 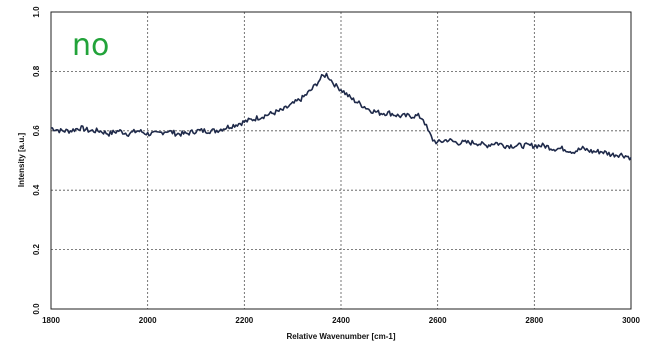 What do you see at coordinates (36, 309) in the screenshot?
I see `y-tick-label: 0.0` at bounding box center [36, 309].